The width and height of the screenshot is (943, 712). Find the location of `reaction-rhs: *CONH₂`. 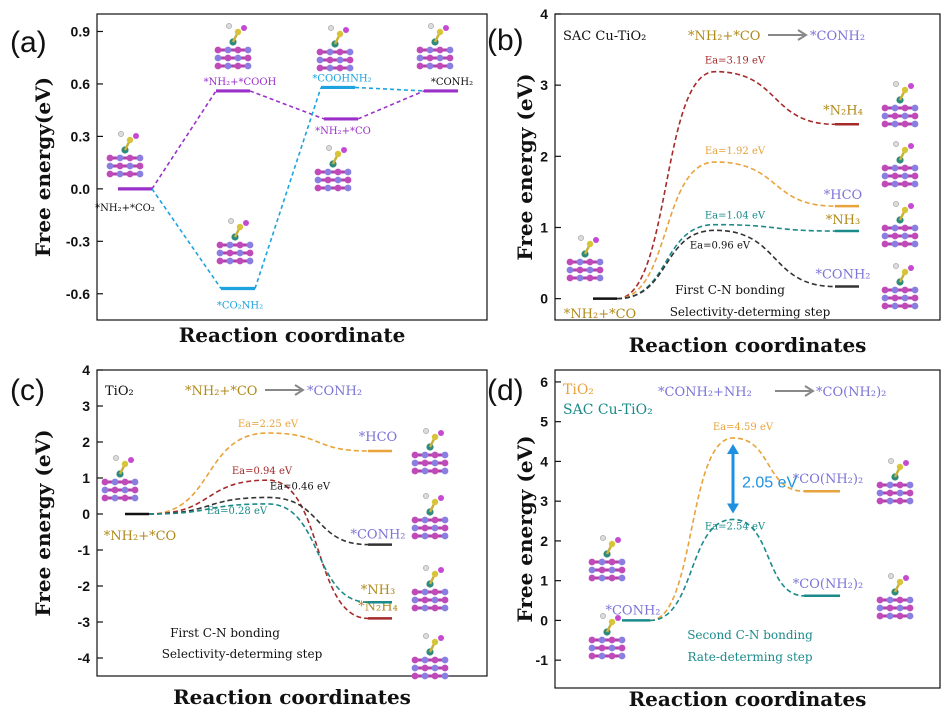

reaction-rhs: *CONH₂ is located at coordinates (837, 36).